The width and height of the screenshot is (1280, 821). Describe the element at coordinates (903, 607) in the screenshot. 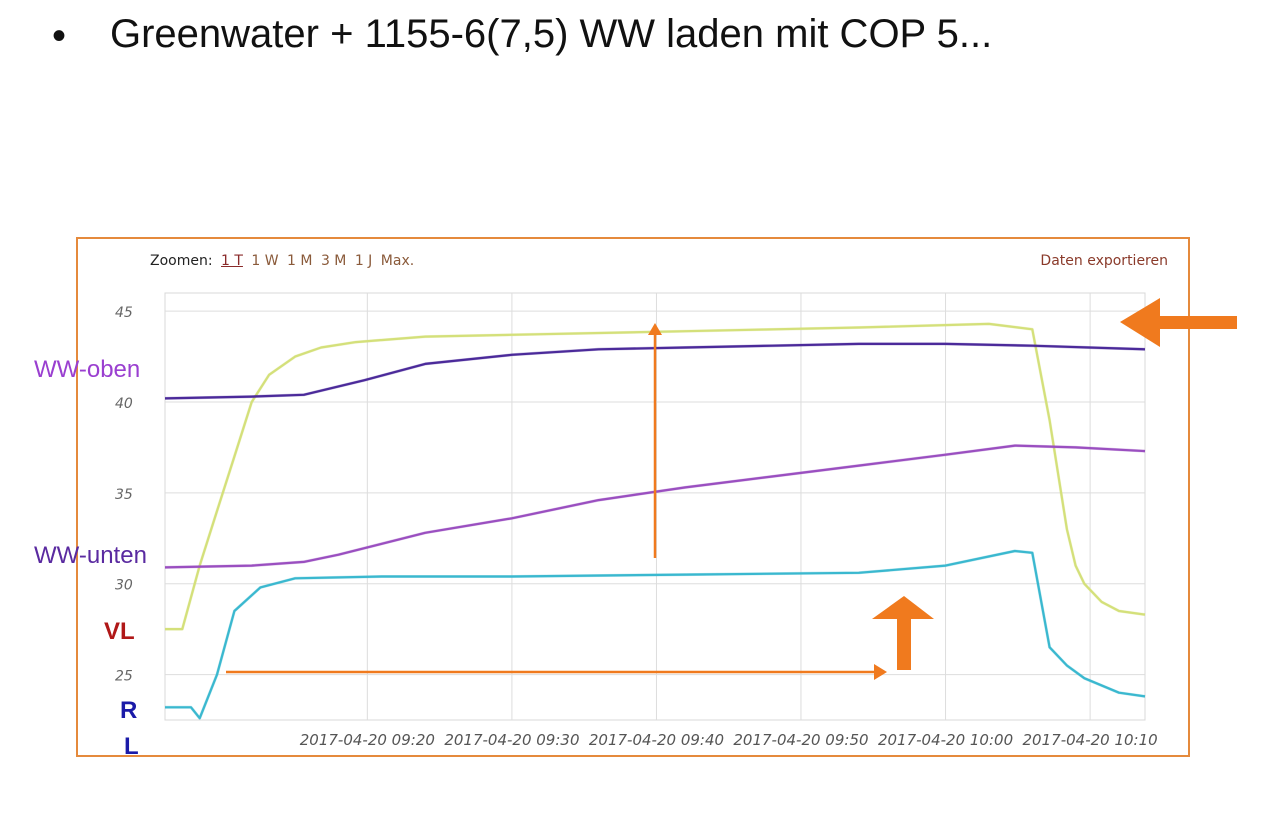

I see `up-arrow-head` at that location.